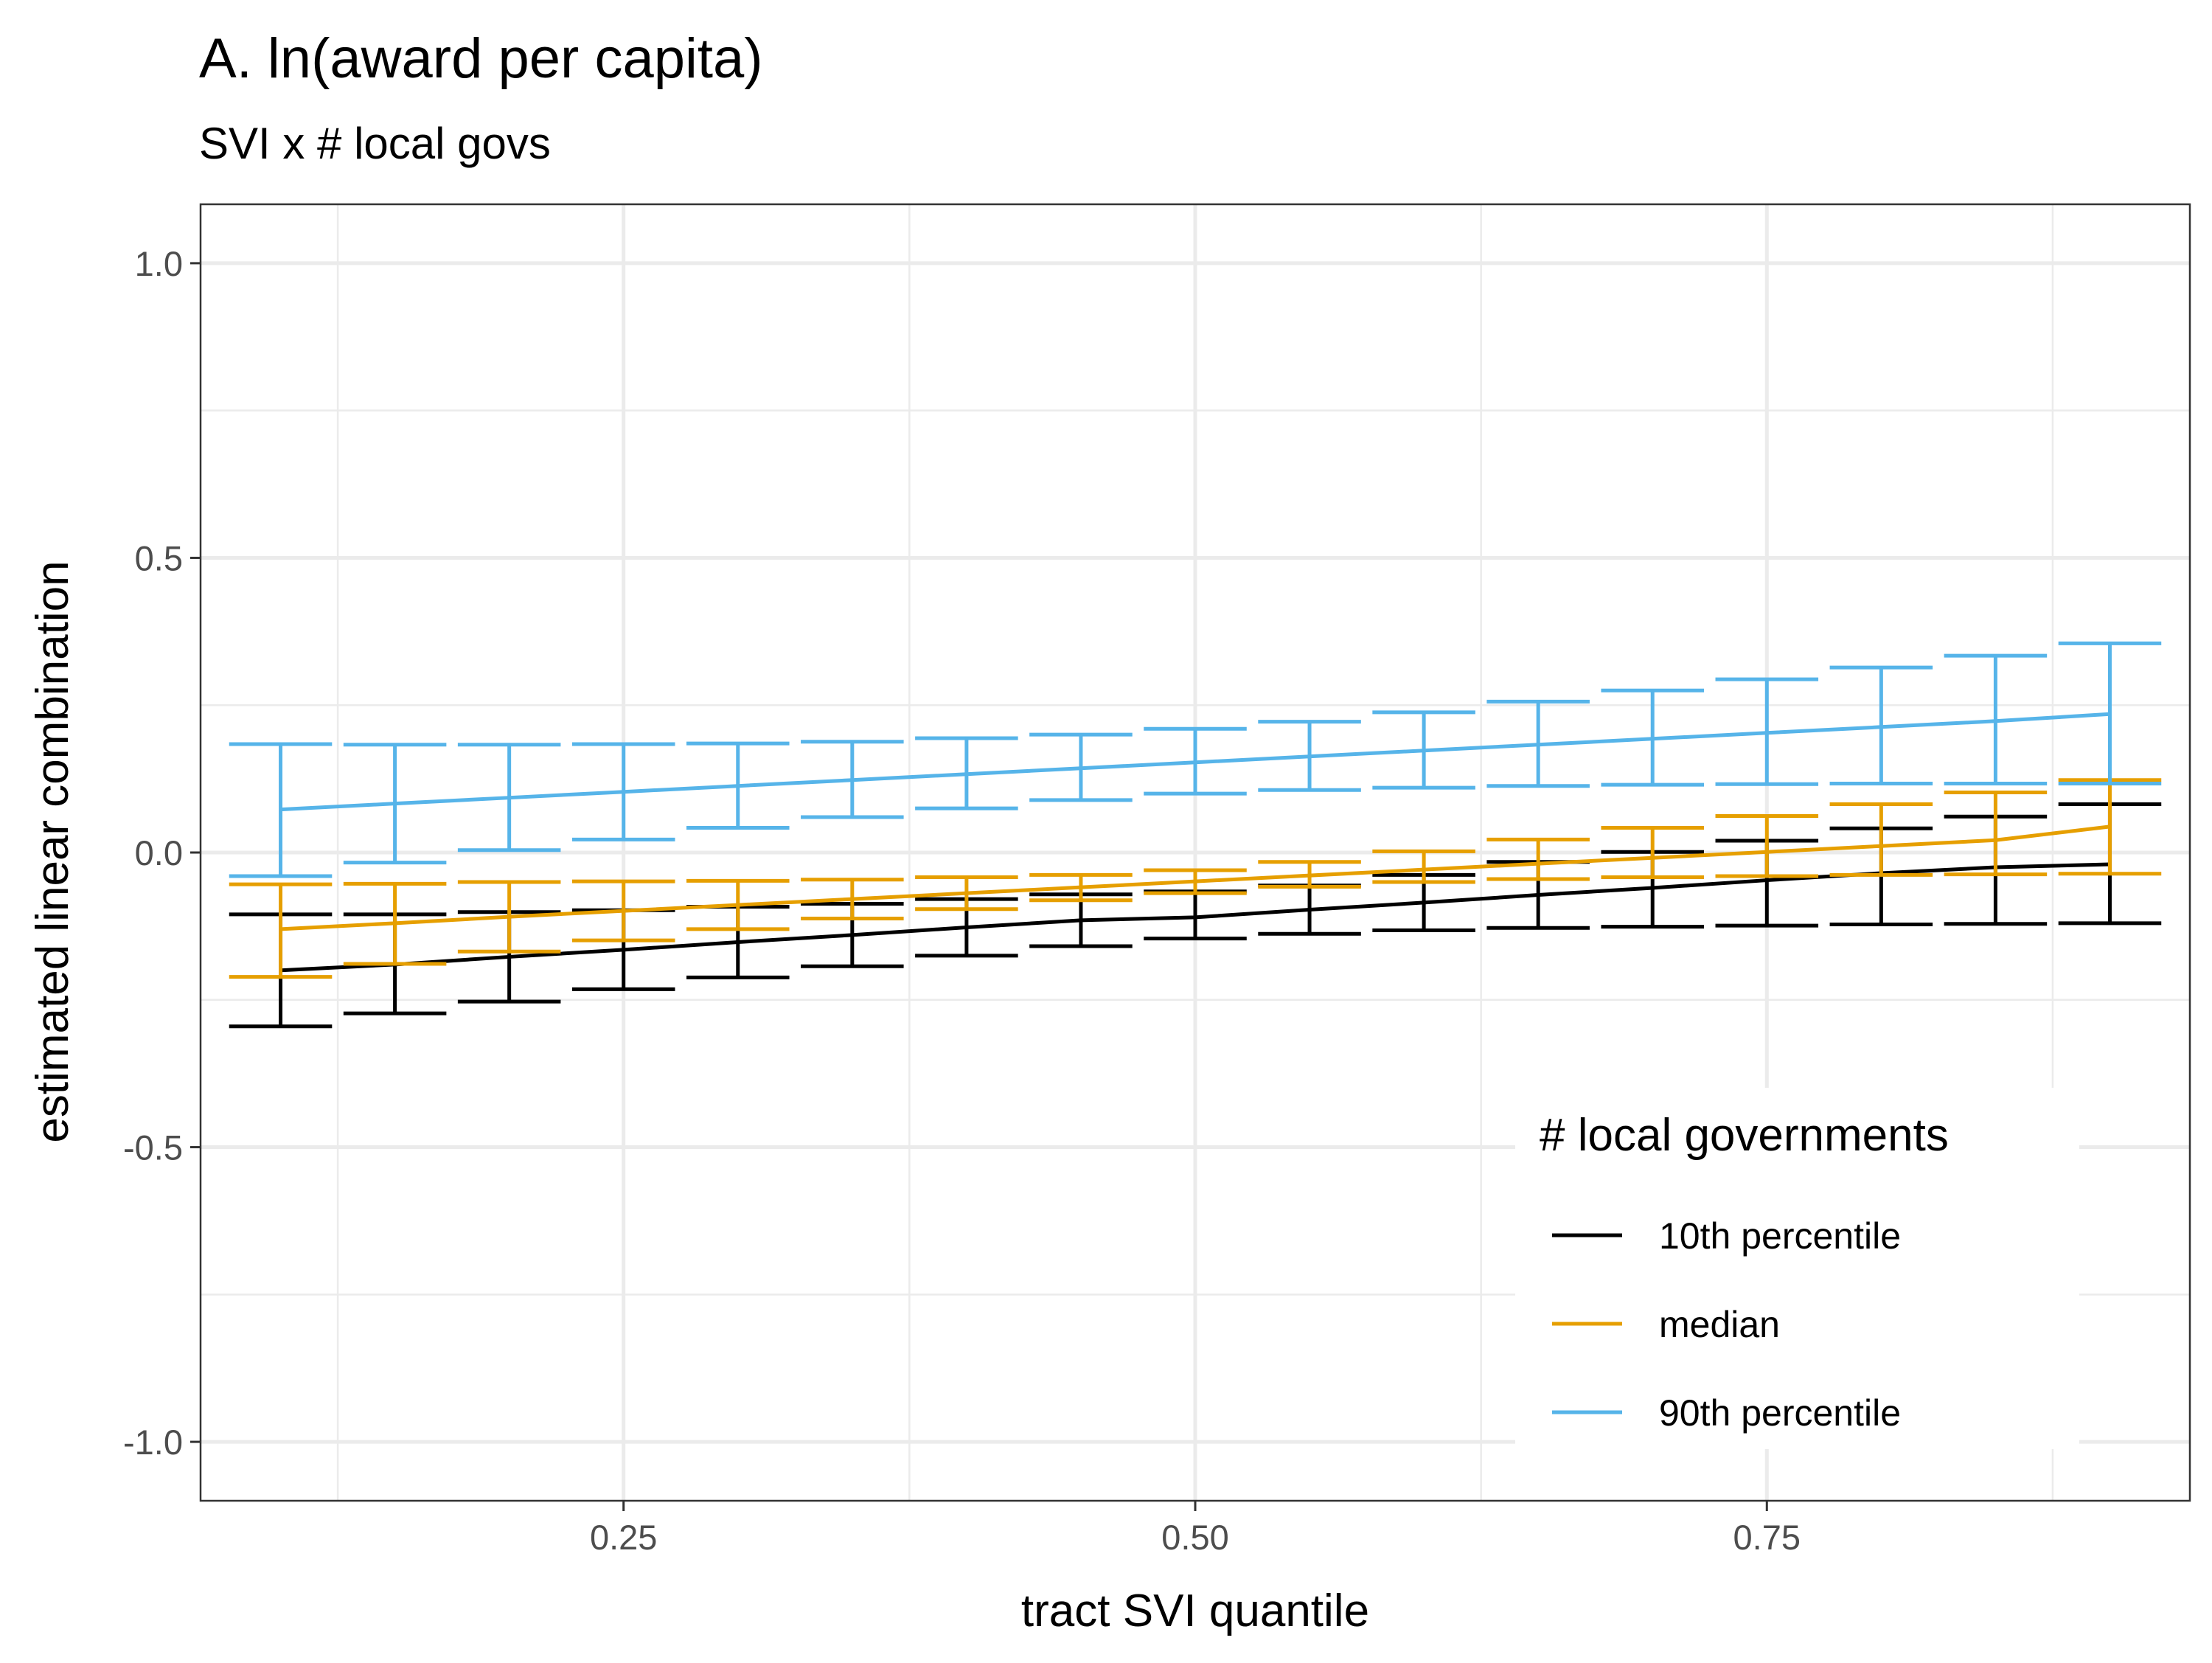  I want to click on series-90th-percentile, so click(1195, 759).